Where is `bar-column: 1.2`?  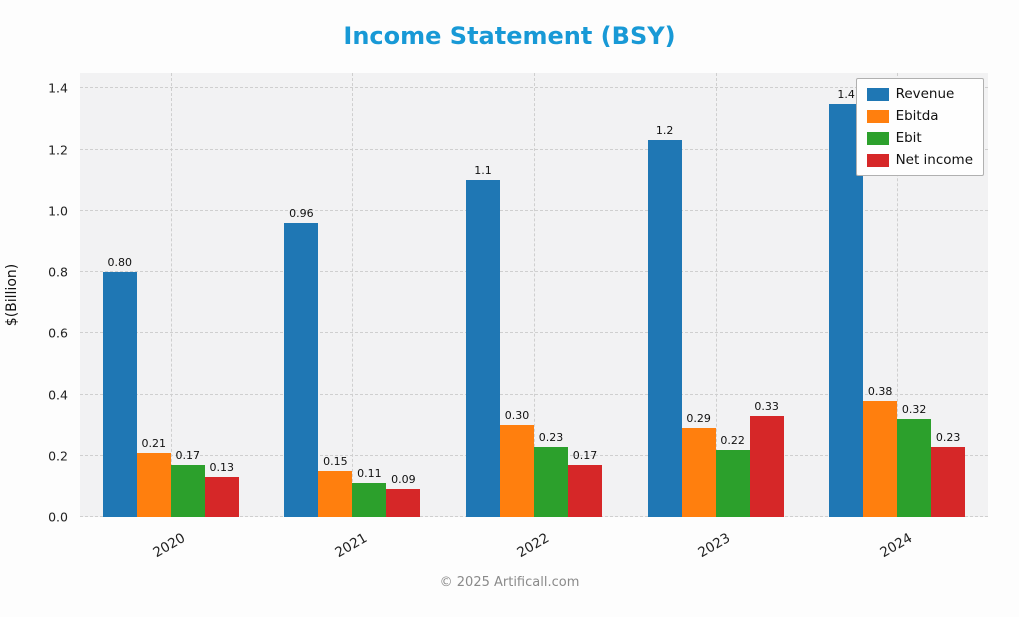 bar-column: 1.2 is located at coordinates (664, 295).